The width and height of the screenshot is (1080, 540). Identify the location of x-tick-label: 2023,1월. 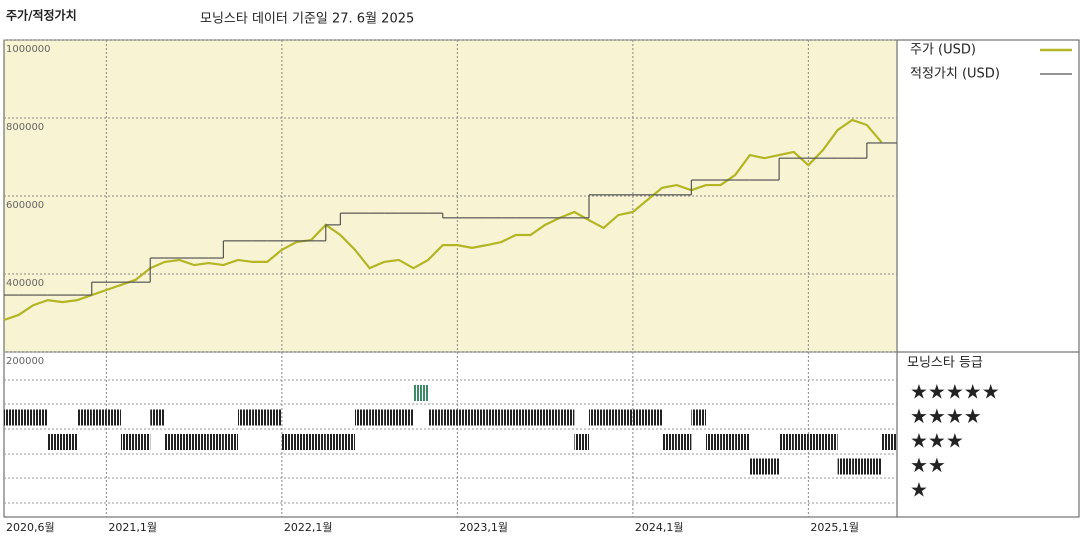
(483, 527).